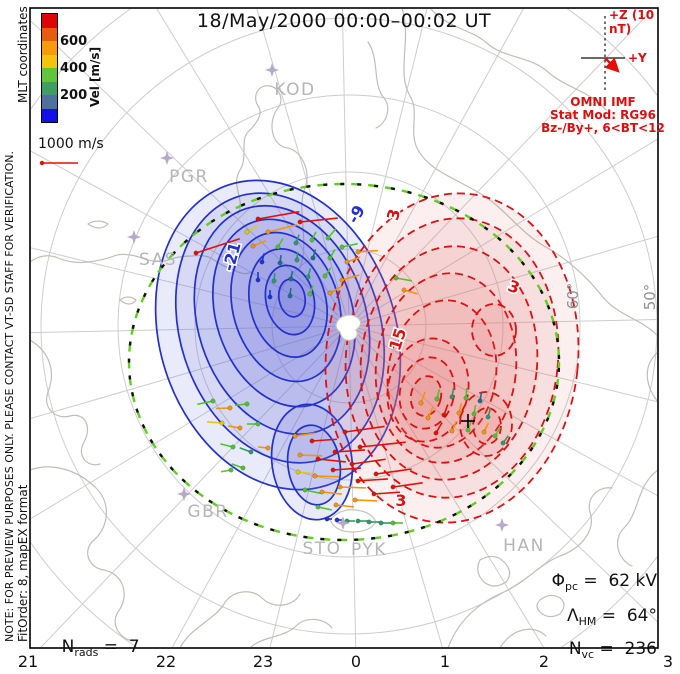 The image size is (680, 674). I want to click on mlt-axis-tick-label: 21, so click(28, 661).